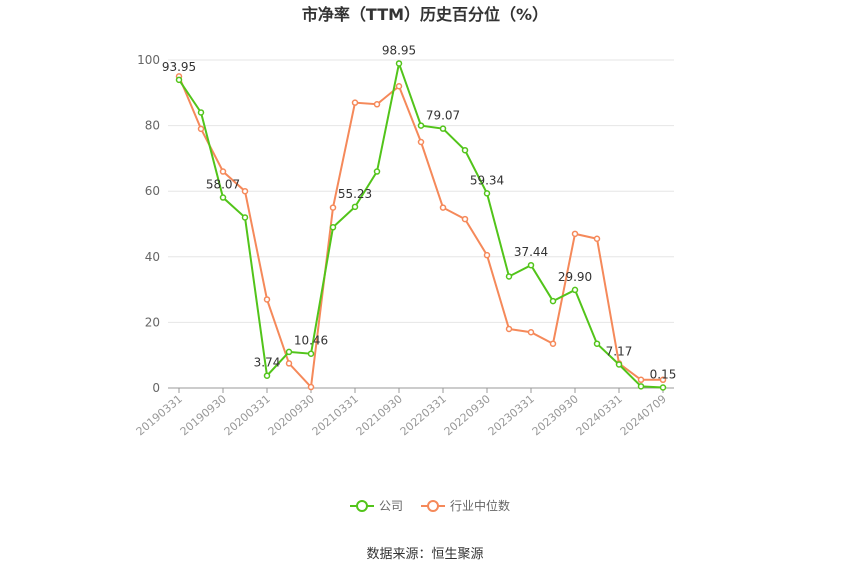 This screenshot has height=575, width=850. What do you see at coordinates (311, 341) in the screenshot?
I see `data-label: 10.46` at bounding box center [311, 341].